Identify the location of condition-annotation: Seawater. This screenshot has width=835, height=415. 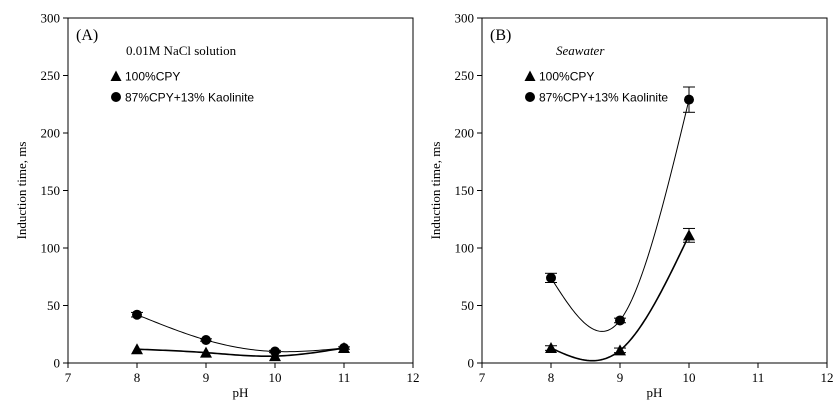
(580, 50).